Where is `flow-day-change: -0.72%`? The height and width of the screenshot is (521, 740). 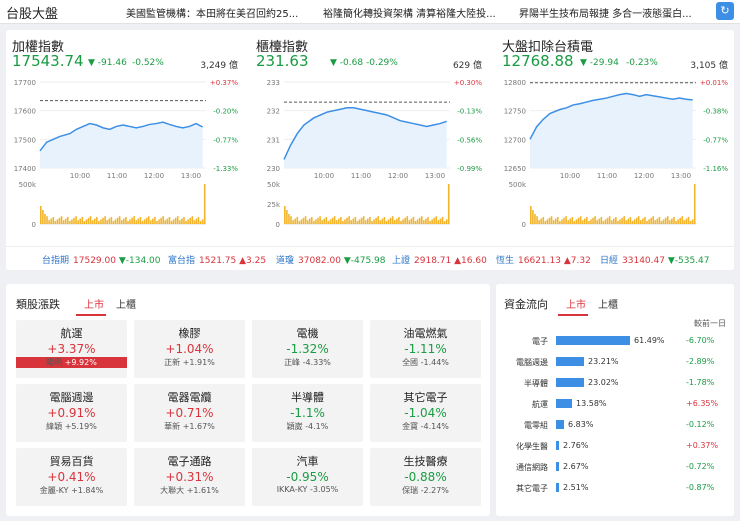
flow-day-change: -0.72% is located at coordinates (700, 466).